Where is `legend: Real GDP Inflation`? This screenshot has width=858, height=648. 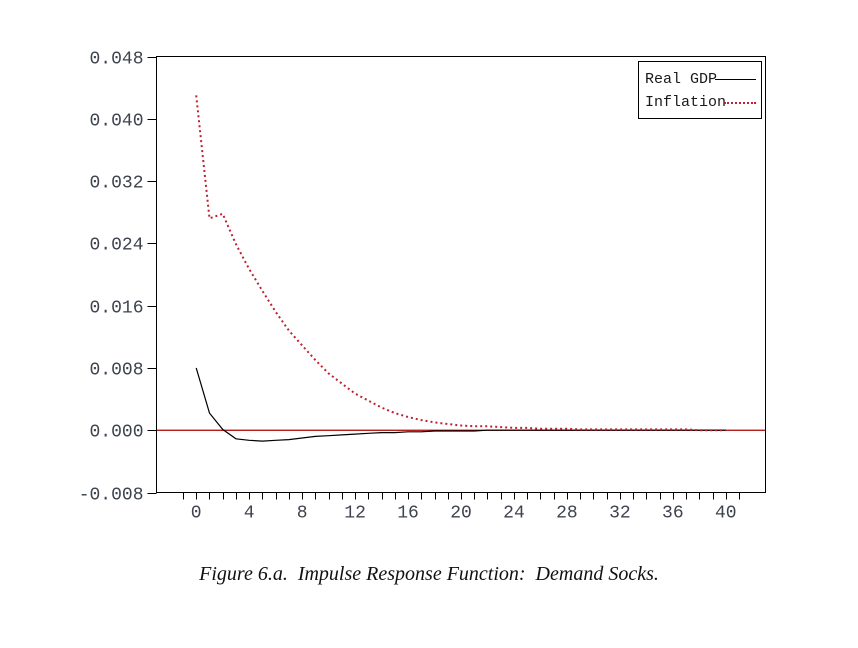
legend: Real GDP Inflation is located at coordinates (700, 90).